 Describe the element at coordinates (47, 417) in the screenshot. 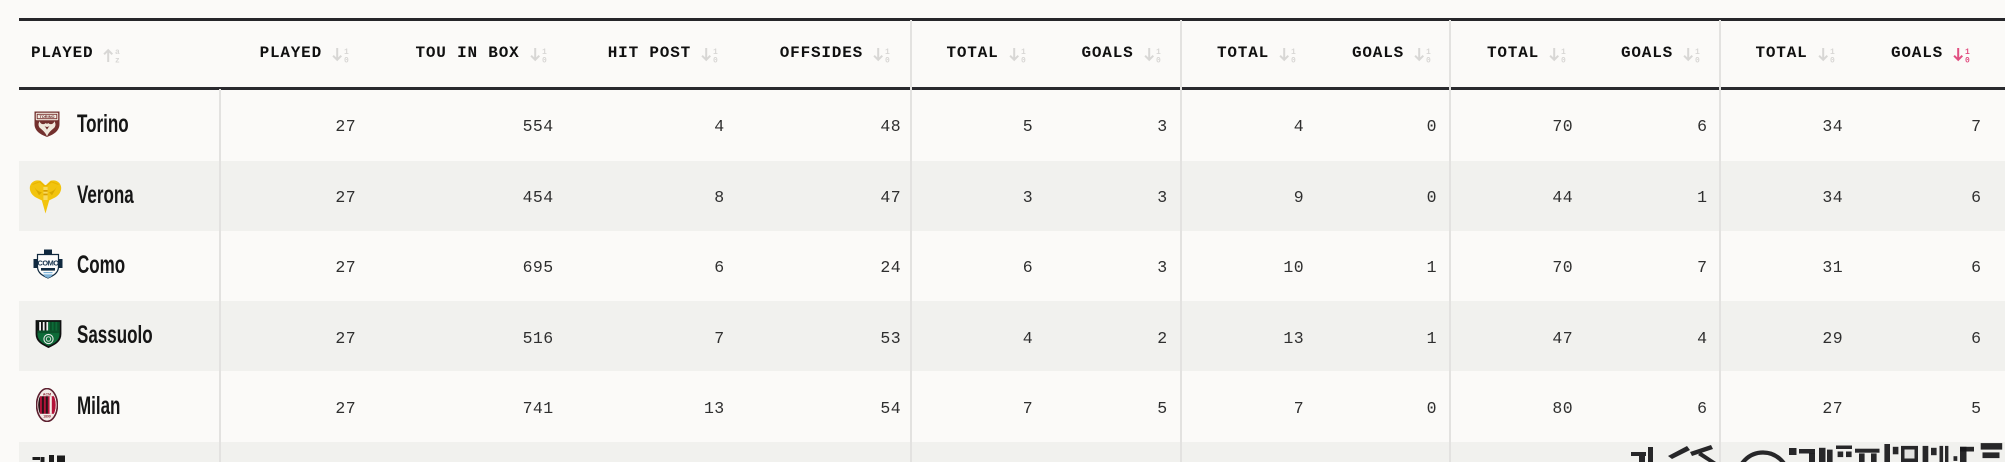

I see `svg-text: 1899` at that location.